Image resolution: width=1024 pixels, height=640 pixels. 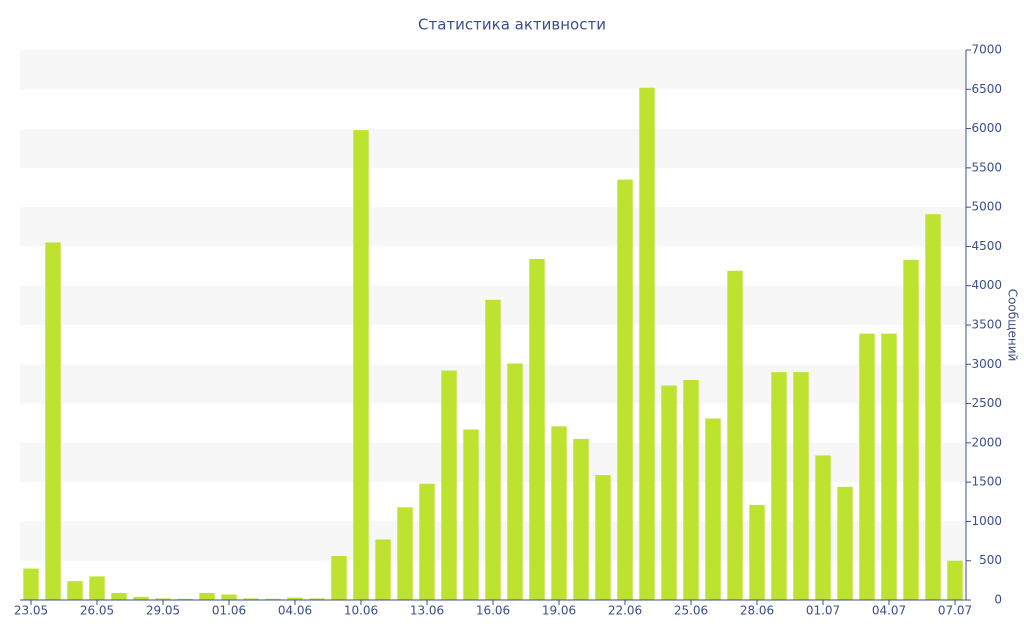 I want to click on x-tick-label: 04.06, so click(x=295, y=611).